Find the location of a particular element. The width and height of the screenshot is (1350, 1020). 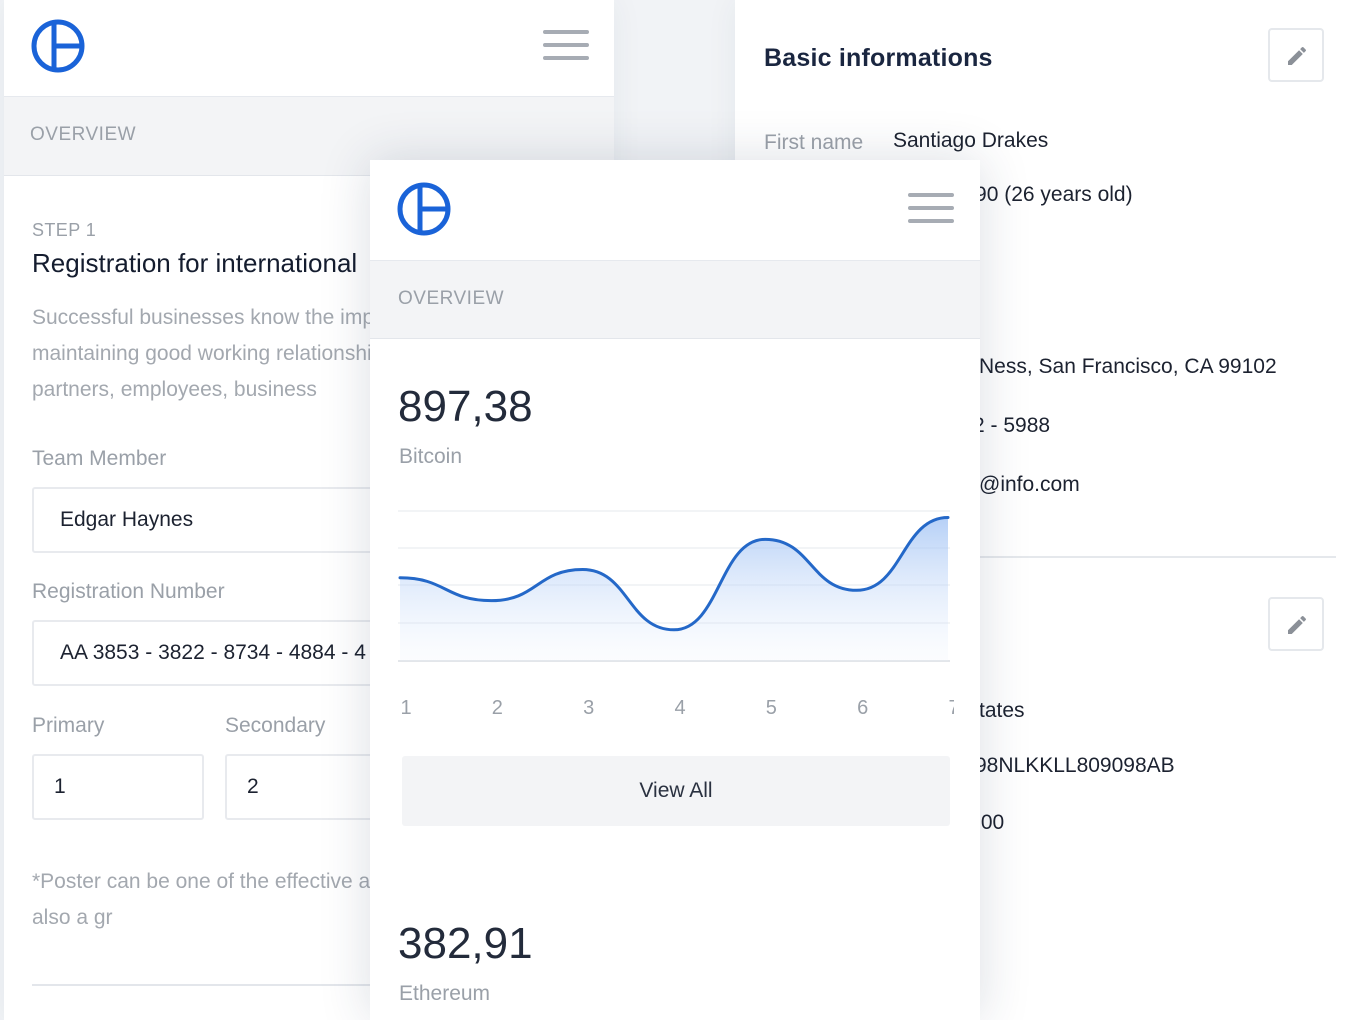

step-label: STEP 1 is located at coordinates (64, 230).